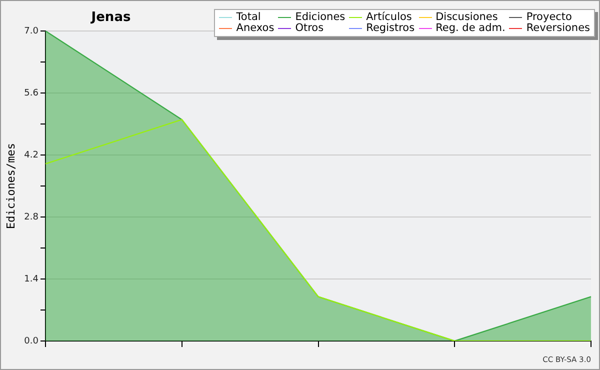  I want to click on y-tick-label: 1.4, so click(31, 279).